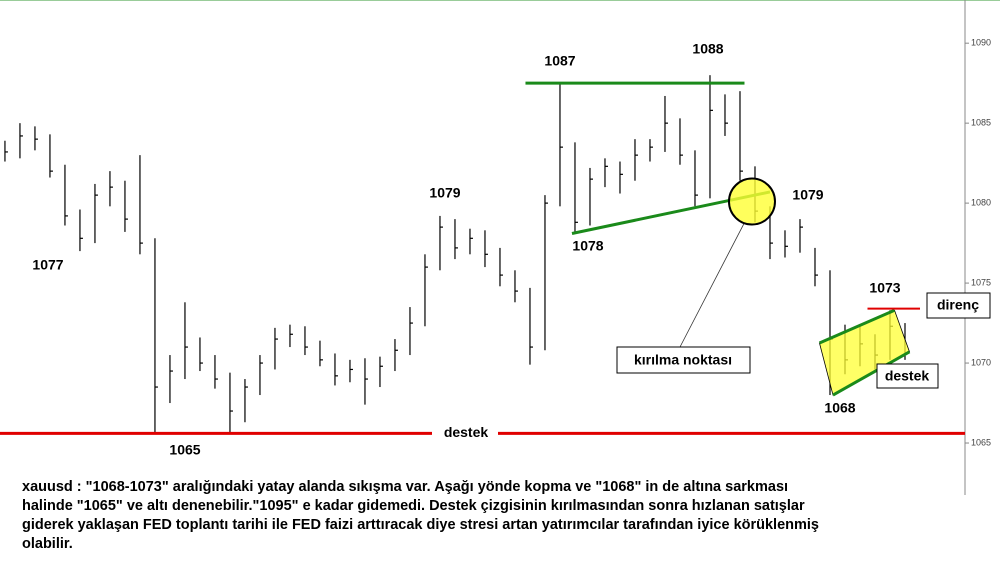 This screenshot has width=1000, height=574. What do you see at coordinates (981, 43) in the screenshot?
I see `y-tick-label: 1090` at bounding box center [981, 43].